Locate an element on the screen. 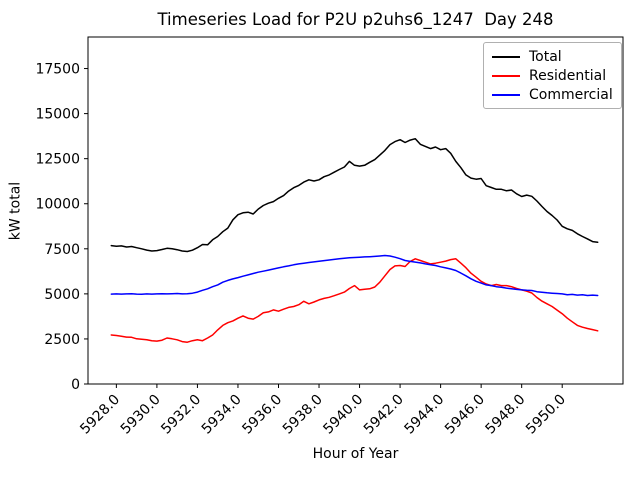 This screenshot has width=640, height=480. y-tick-label: 7500 is located at coordinates (62, 250).